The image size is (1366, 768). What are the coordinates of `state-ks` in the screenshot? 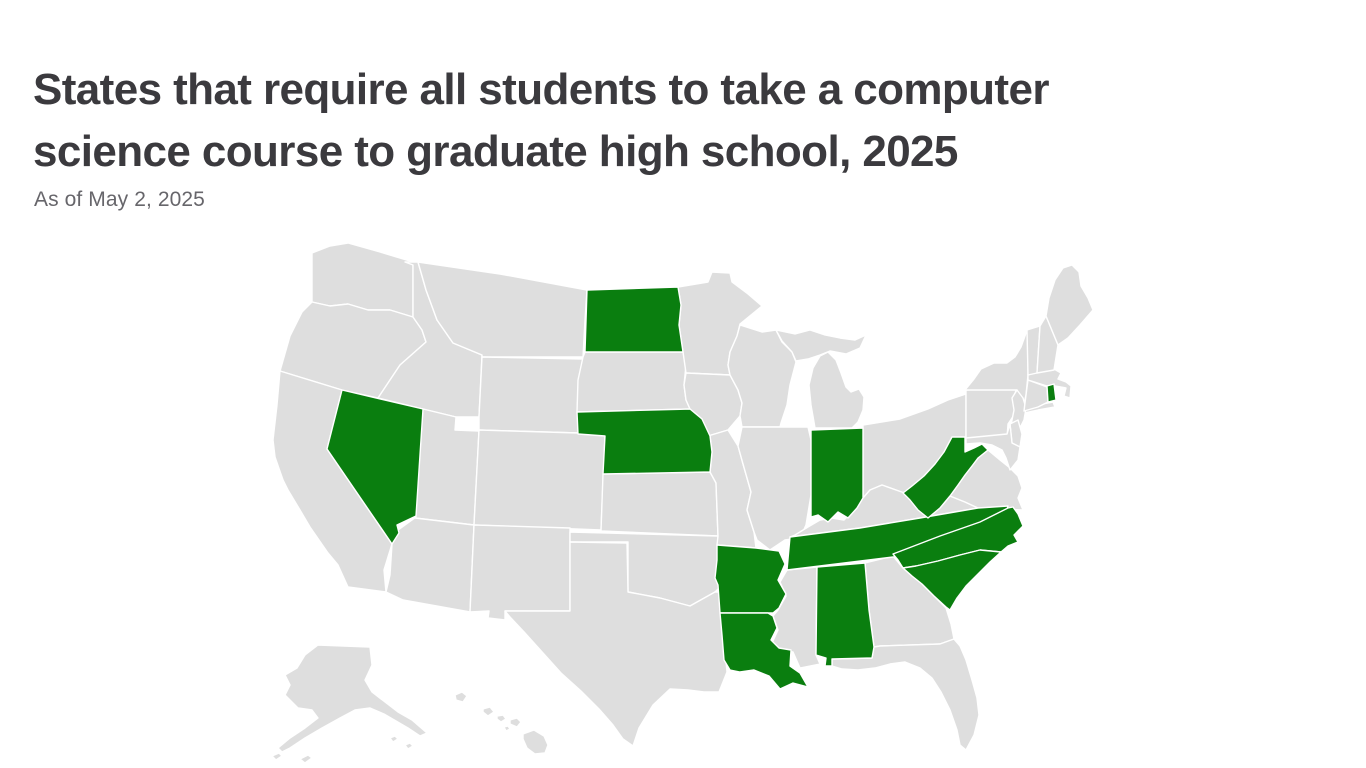 It's located at (659, 504).